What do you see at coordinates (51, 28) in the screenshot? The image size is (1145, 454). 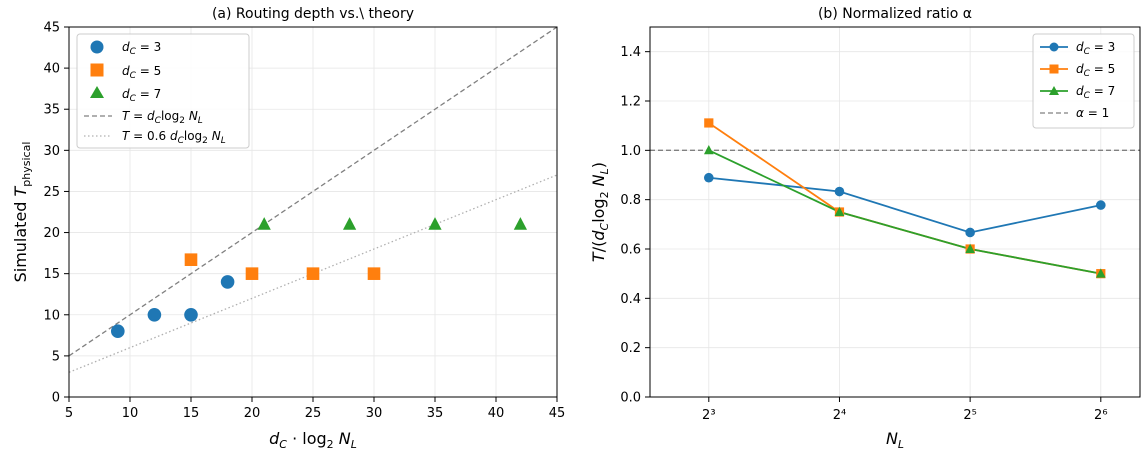 I see `panel-a-ytick-label: 45` at bounding box center [51, 28].